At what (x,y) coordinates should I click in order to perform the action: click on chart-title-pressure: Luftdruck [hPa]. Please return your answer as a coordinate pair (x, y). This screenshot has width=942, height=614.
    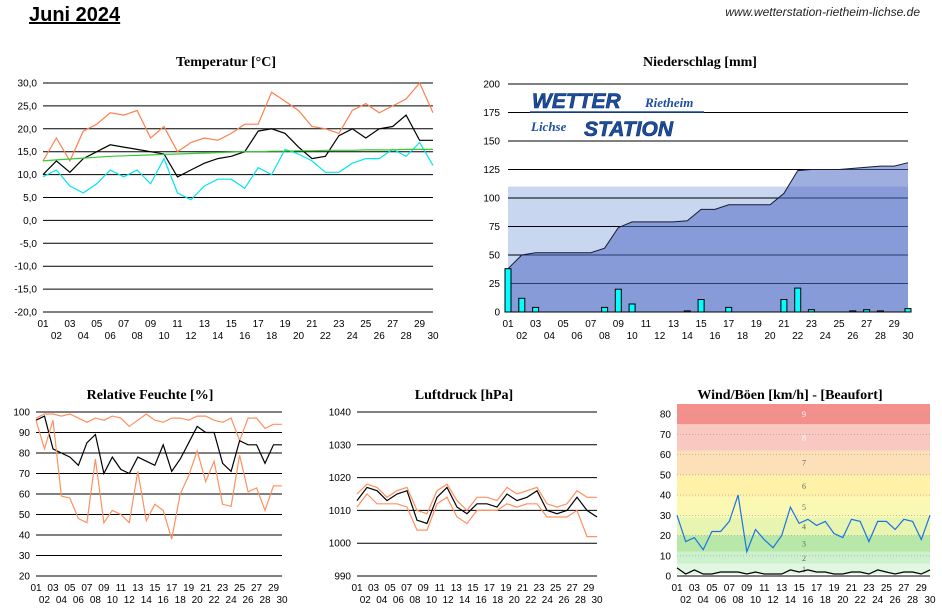
    Looking at the image, I should click on (464, 395).